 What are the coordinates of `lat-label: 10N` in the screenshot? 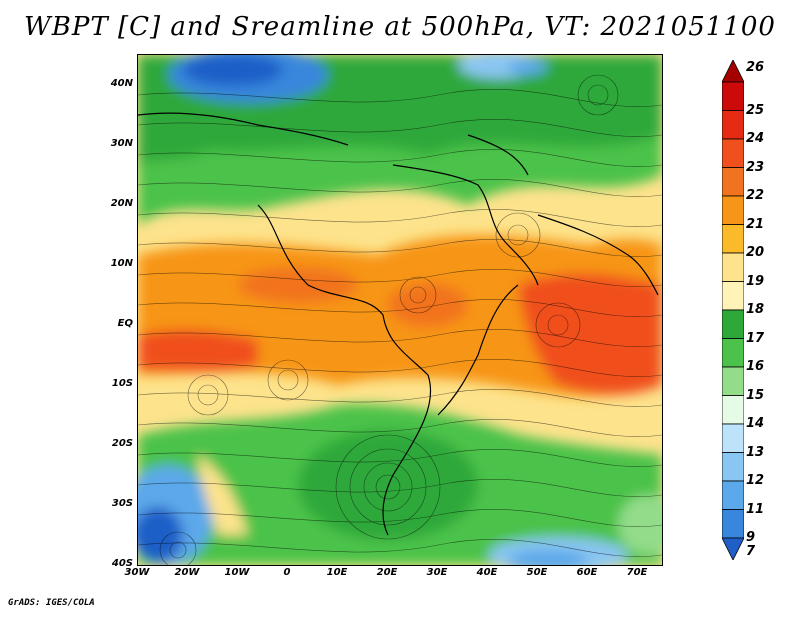 It's located at (121, 263).